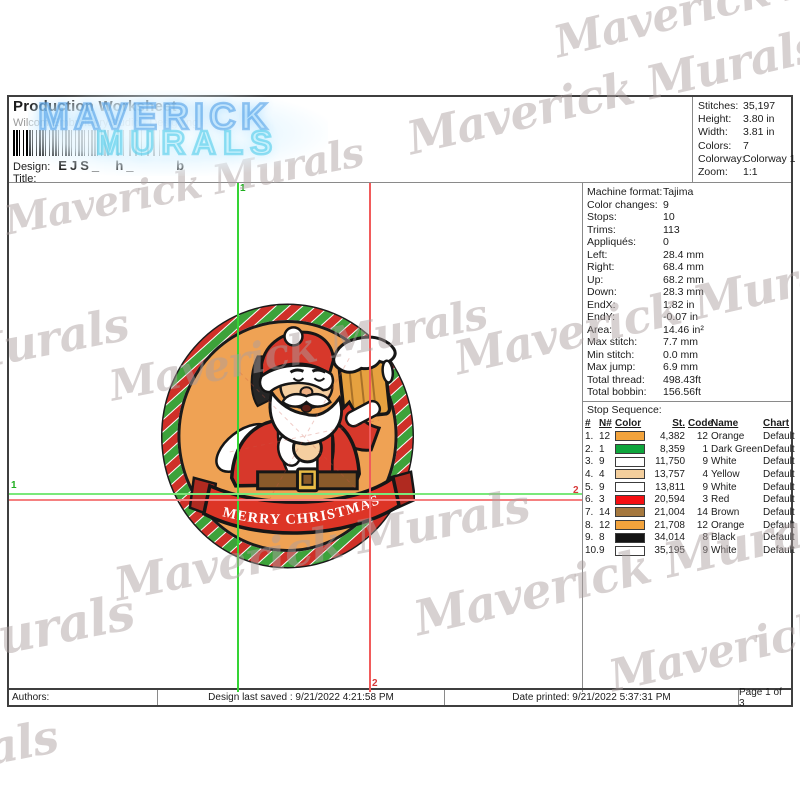  Describe the element at coordinates (689, 255) in the screenshot. I see `detail-row: Left: 28.4 mm` at that location.